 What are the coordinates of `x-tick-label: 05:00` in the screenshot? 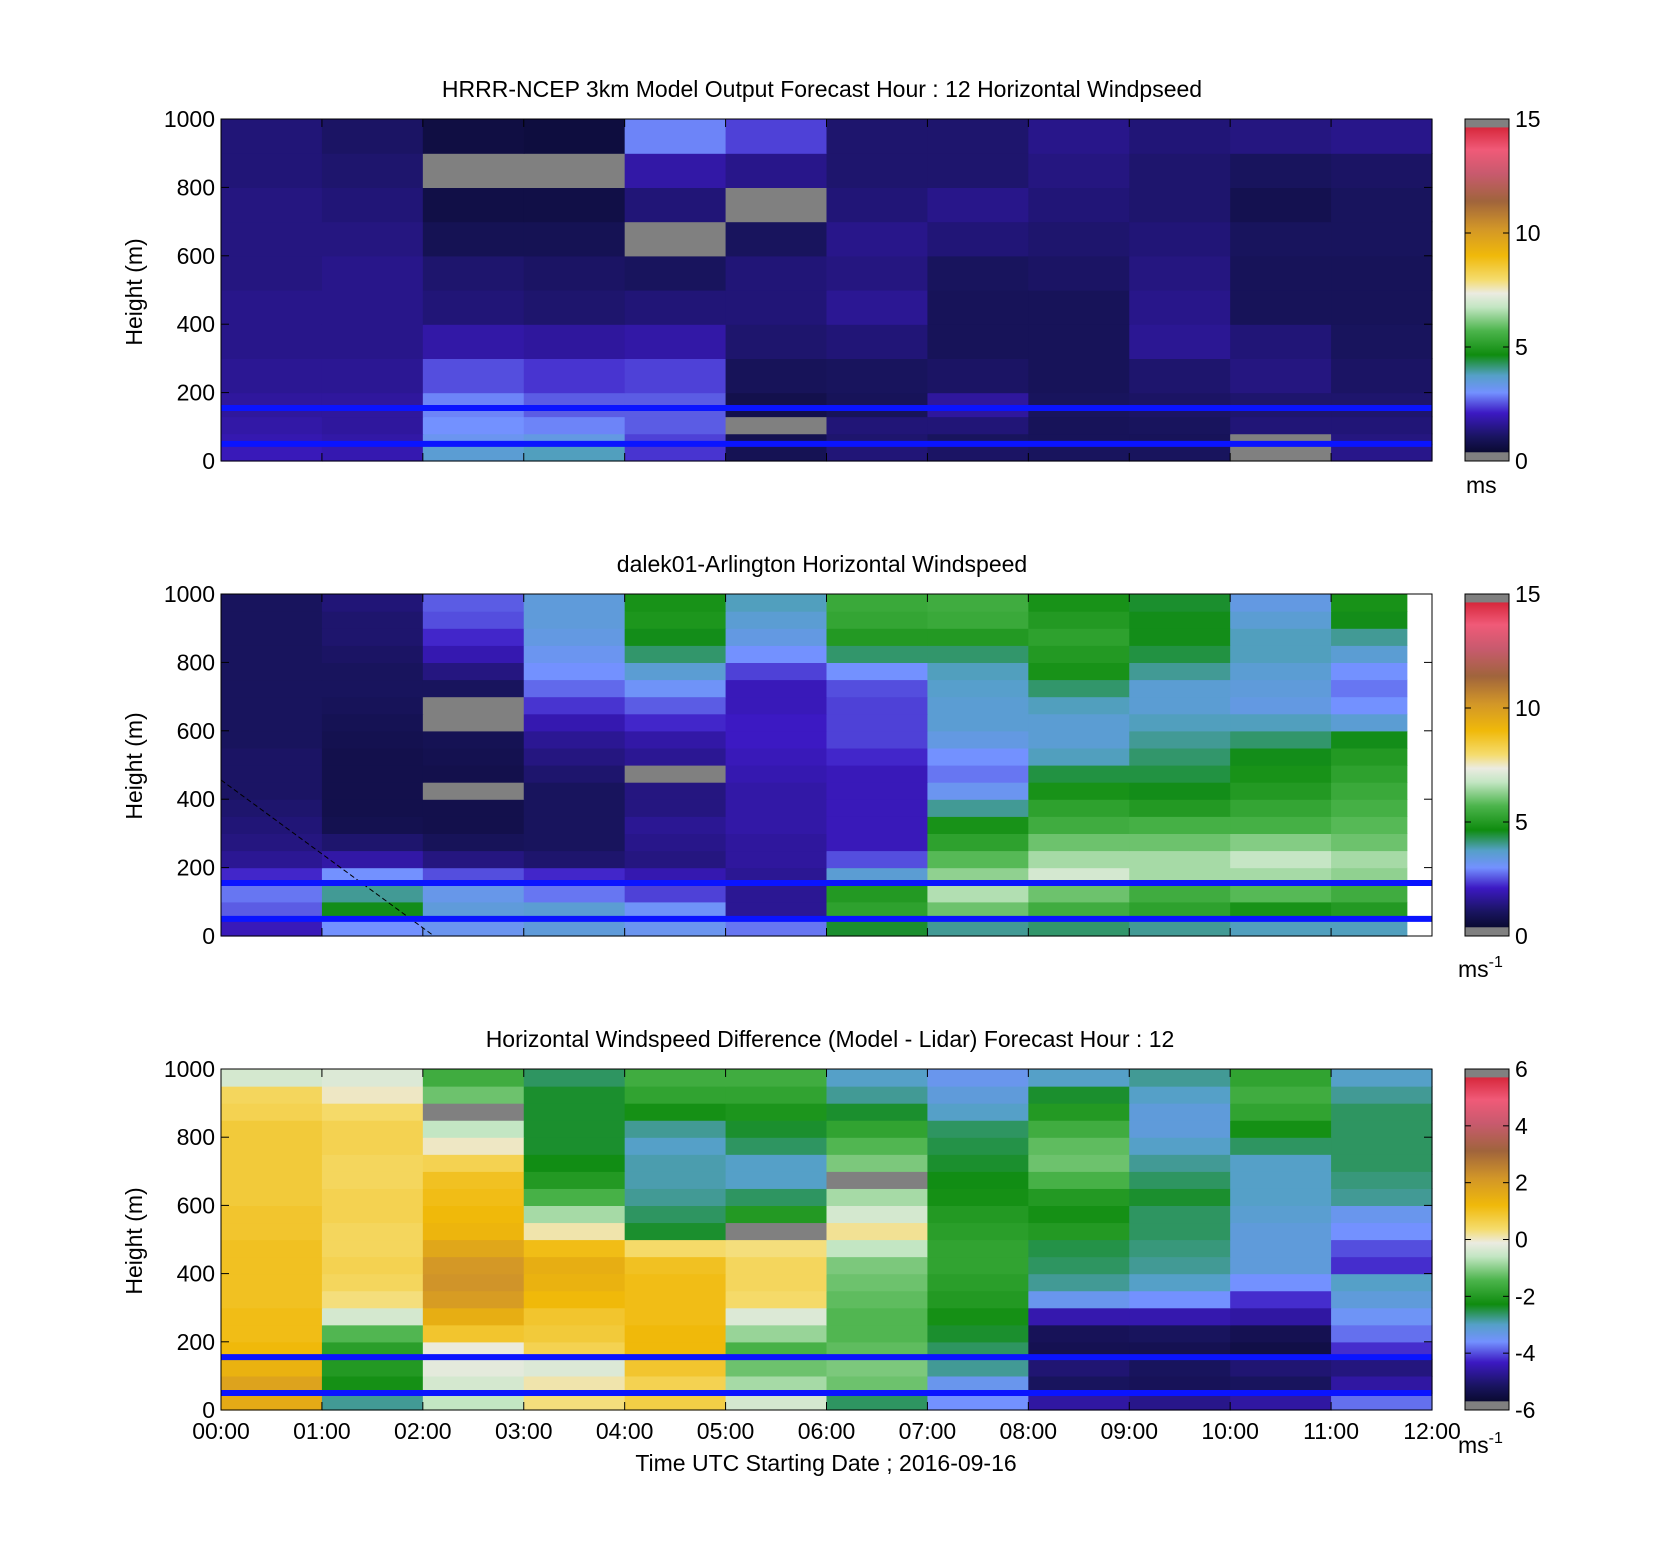 It's located at (726, 1431).